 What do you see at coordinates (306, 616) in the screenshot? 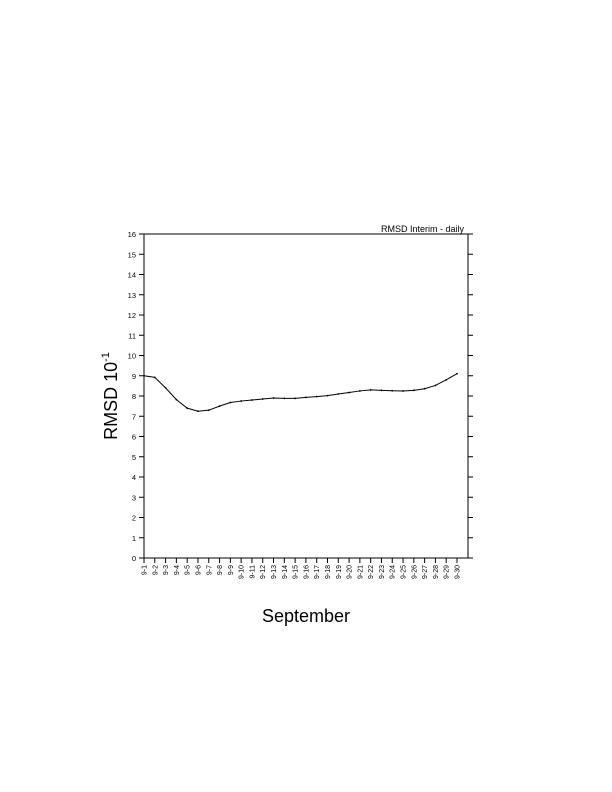
I see `x-axis-label: September` at bounding box center [306, 616].